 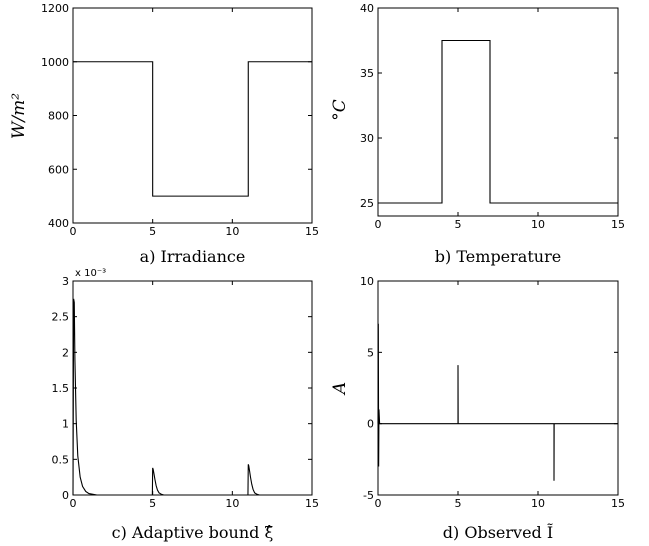 I want to click on y-tick-label: 0.5, so click(x=61, y=459).